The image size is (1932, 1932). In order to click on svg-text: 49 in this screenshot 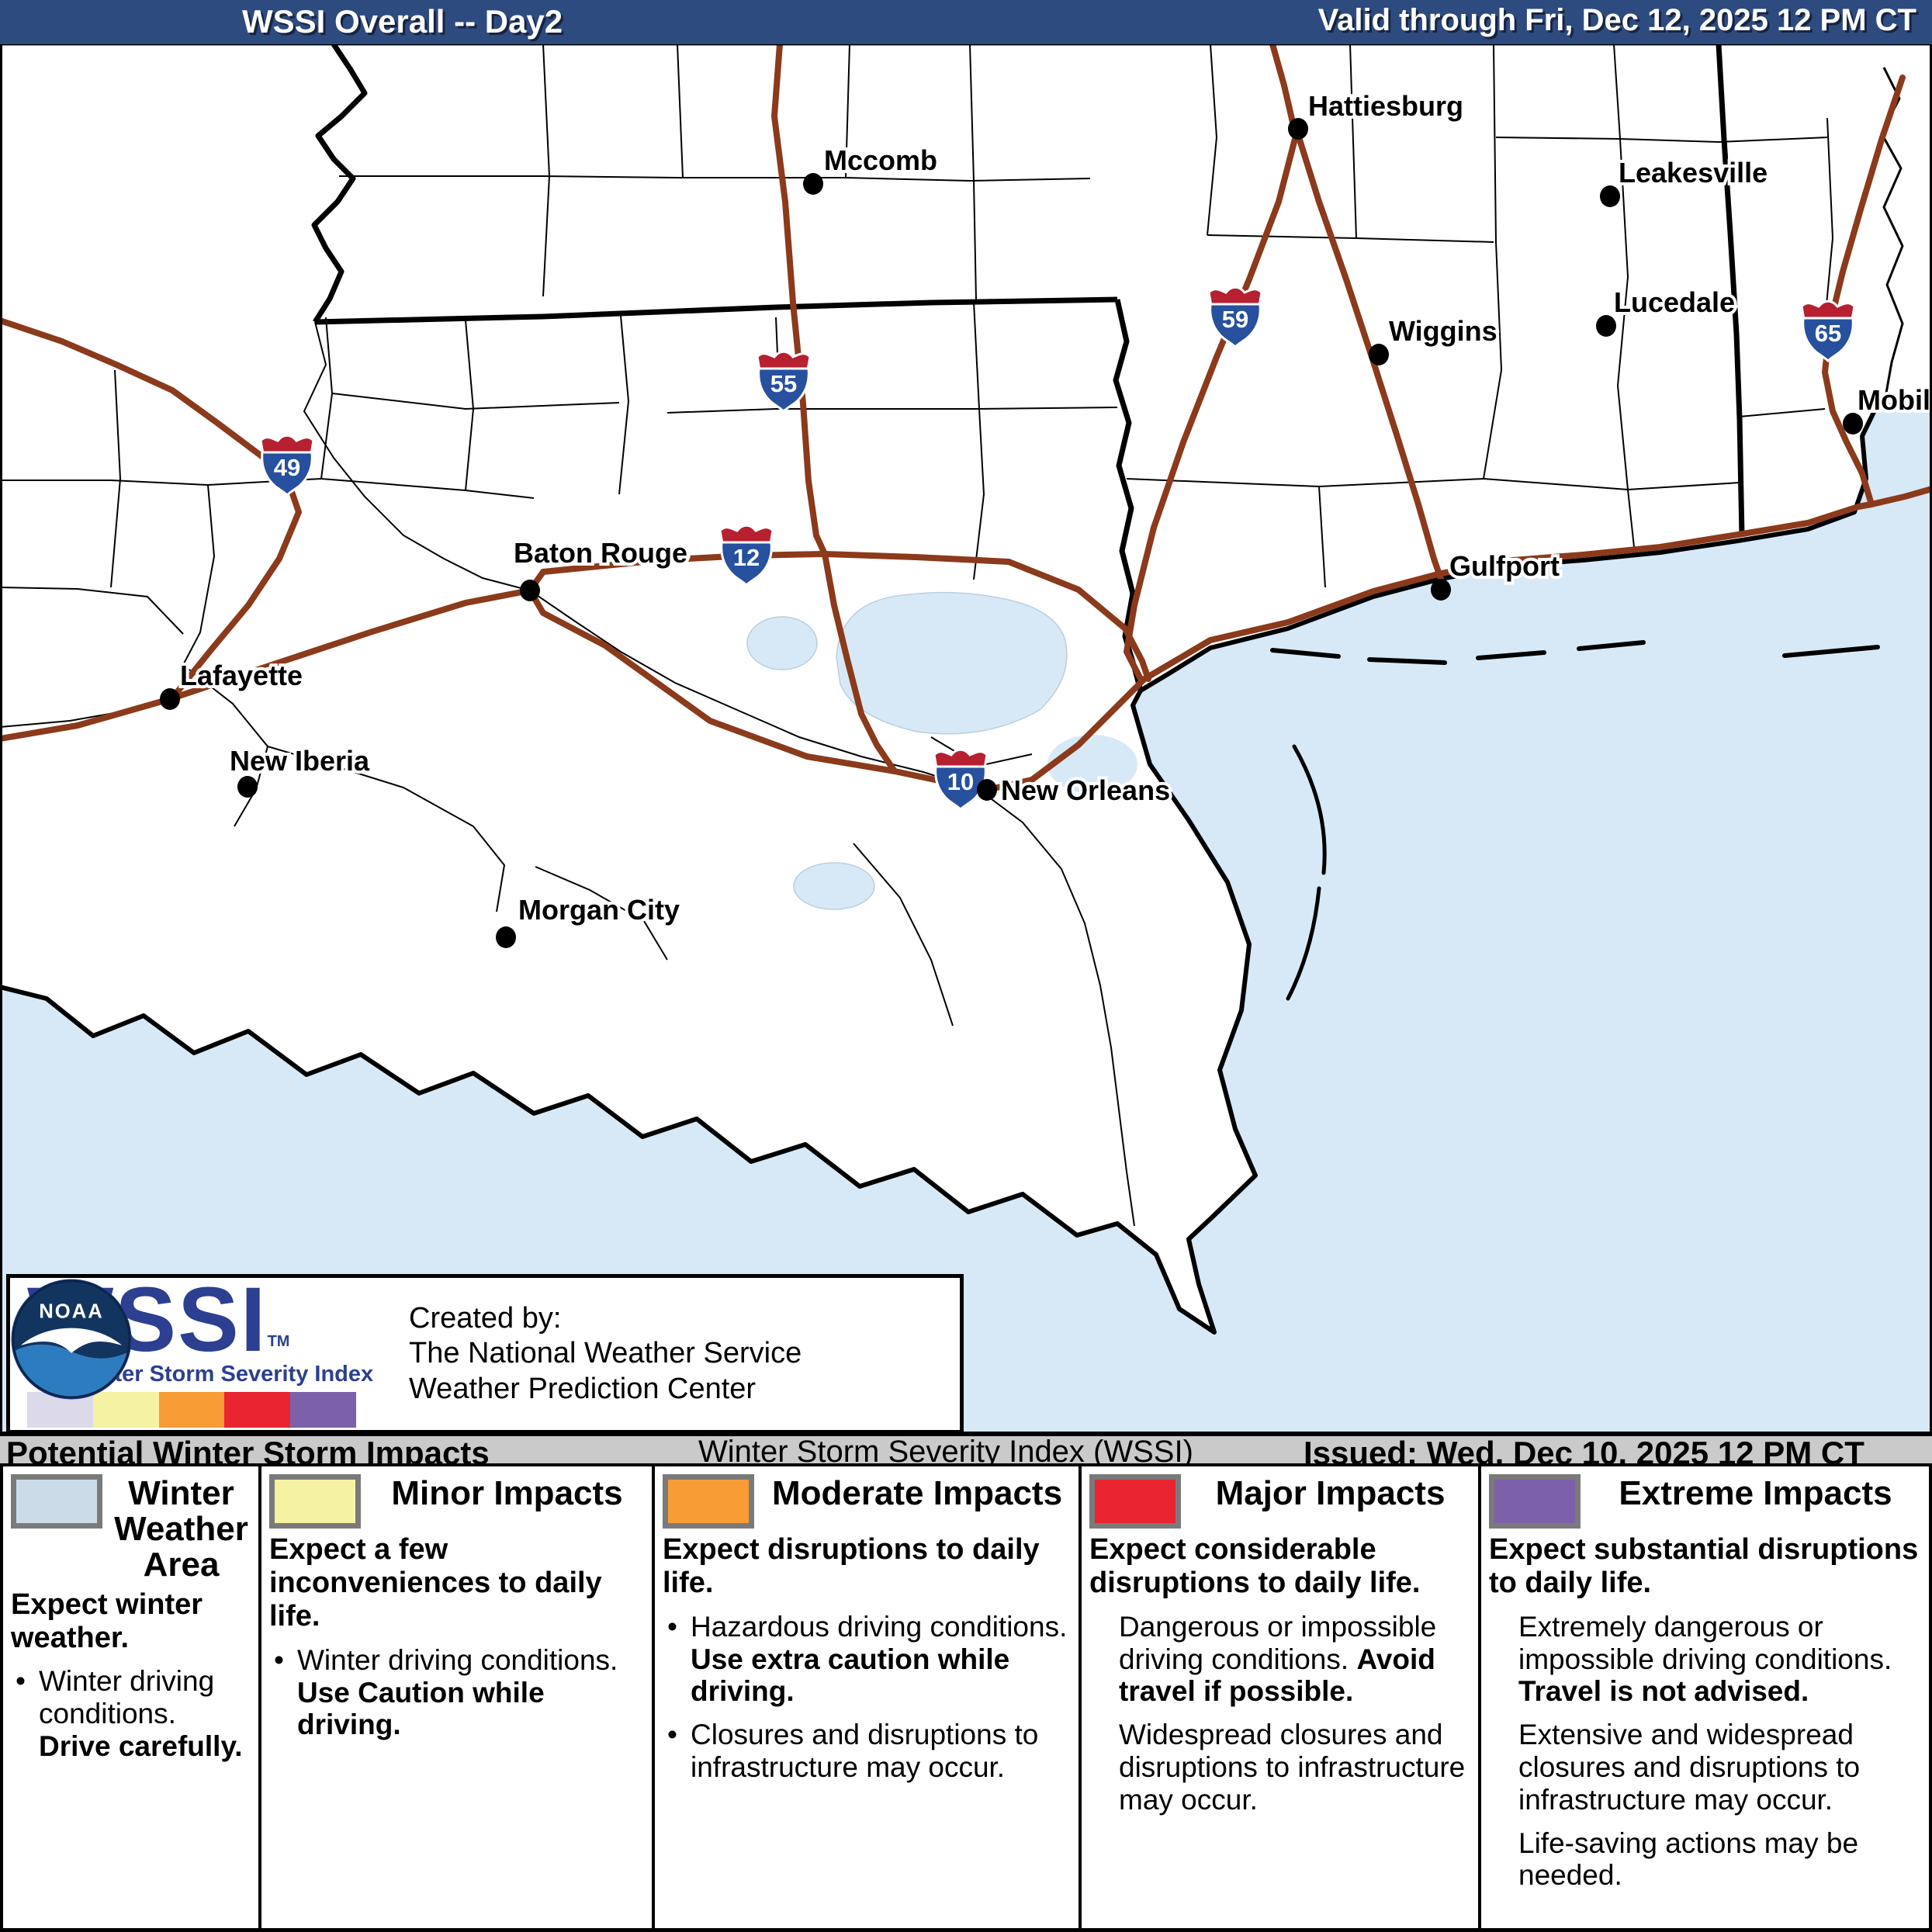, I will do `click(287, 467)`.